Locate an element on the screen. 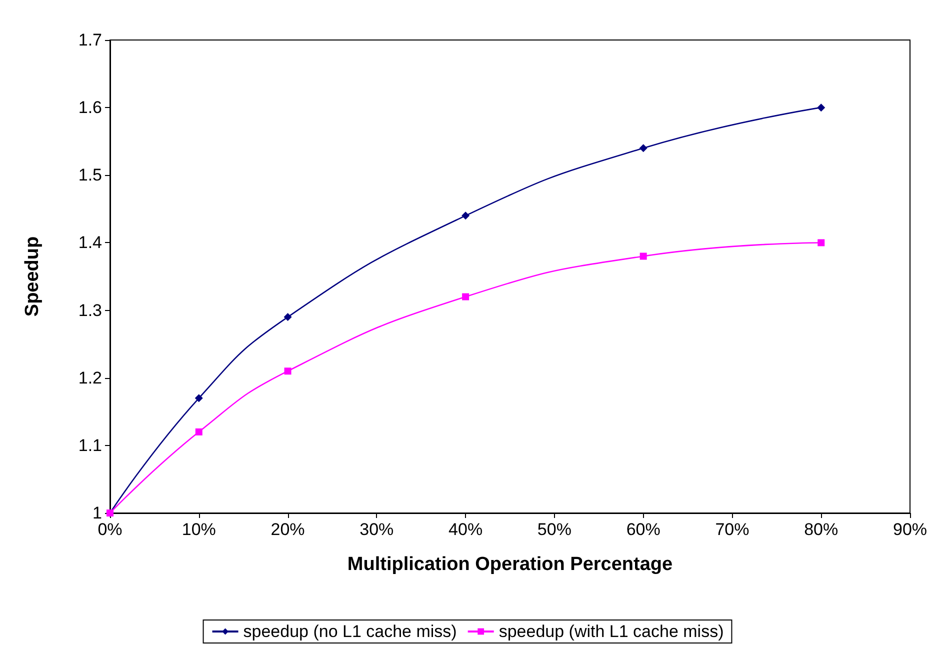 The width and height of the screenshot is (935, 646). y-tick-label: 1.5 is located at coordinates (90, 175).